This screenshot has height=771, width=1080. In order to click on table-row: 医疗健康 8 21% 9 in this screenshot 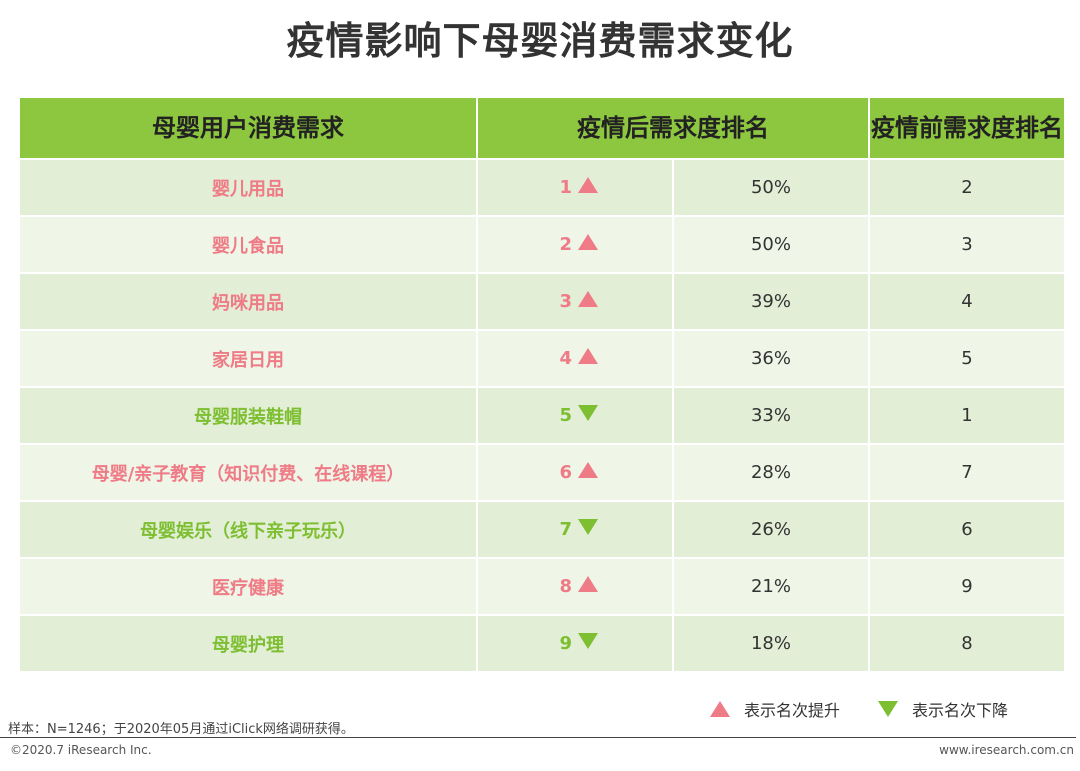, I will do `click(542, 586)`.